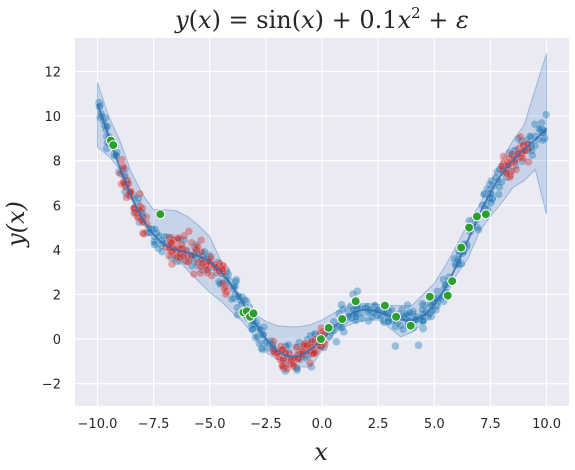 The width and height of the screenshot is (575, 470). I want to click on y-tick-label: 6, so click(57, 206).